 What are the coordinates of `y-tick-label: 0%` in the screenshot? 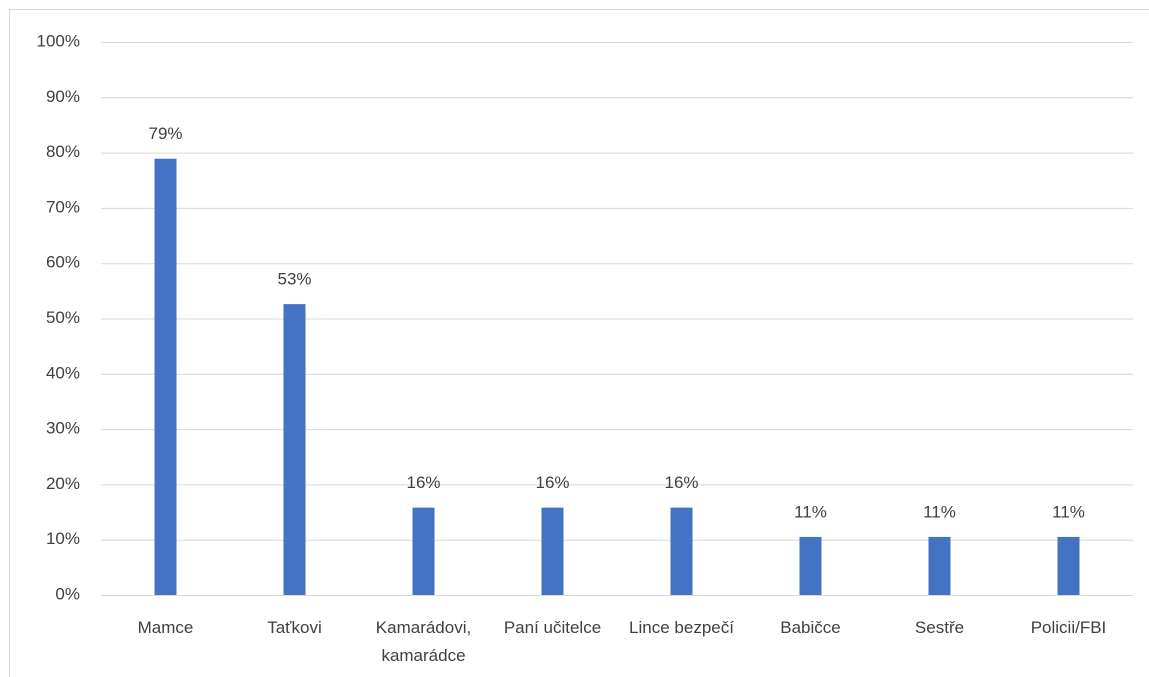 It's located at (67, 593).